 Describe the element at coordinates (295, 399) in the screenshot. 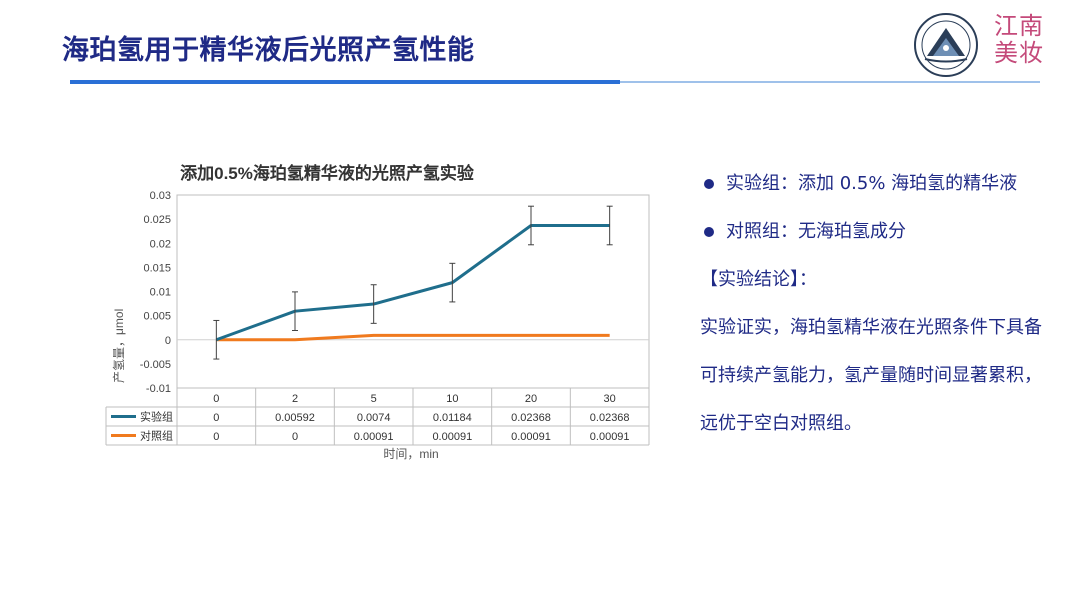

I see `x-tick-label: 2` at that location.